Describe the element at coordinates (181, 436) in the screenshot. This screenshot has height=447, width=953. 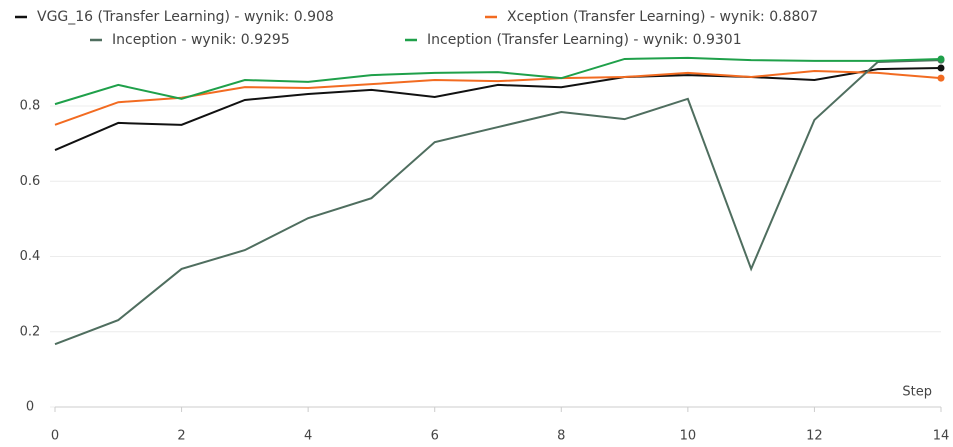
I see `x-tick-label: 2` at that location.